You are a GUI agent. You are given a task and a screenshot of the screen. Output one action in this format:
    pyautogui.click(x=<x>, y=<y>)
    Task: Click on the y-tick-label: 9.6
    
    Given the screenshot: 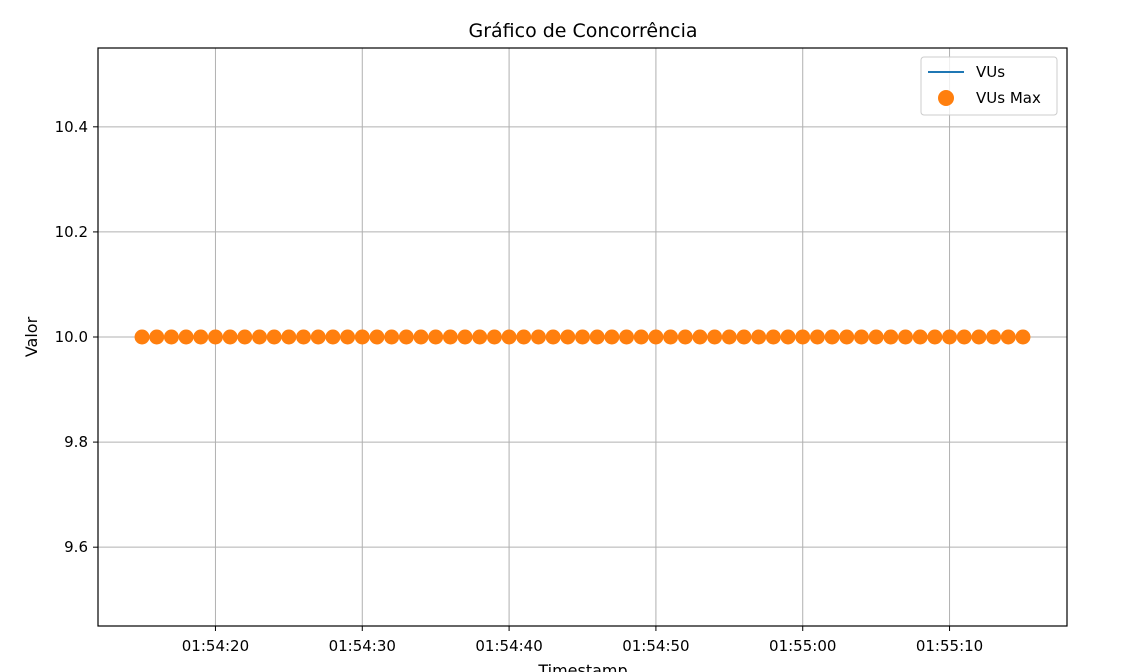 What is the action you would take?
    pyautogui.click(x=76, y=547)
    